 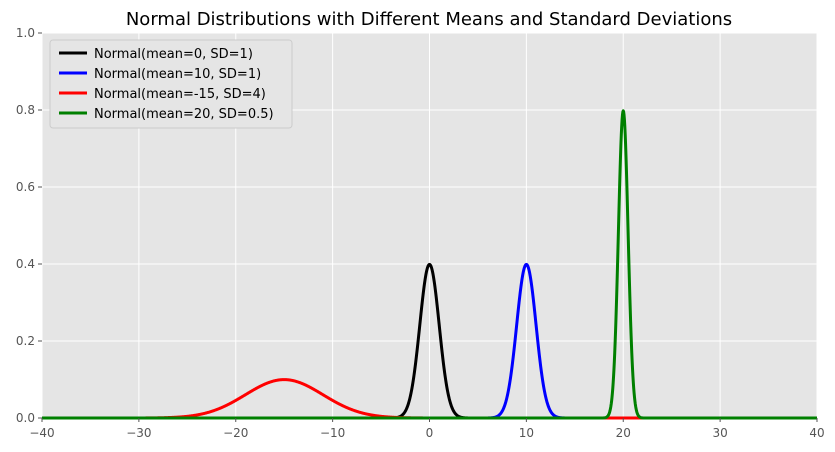 I want to click on x-tick-label: −10, so click(x=332, y=433).